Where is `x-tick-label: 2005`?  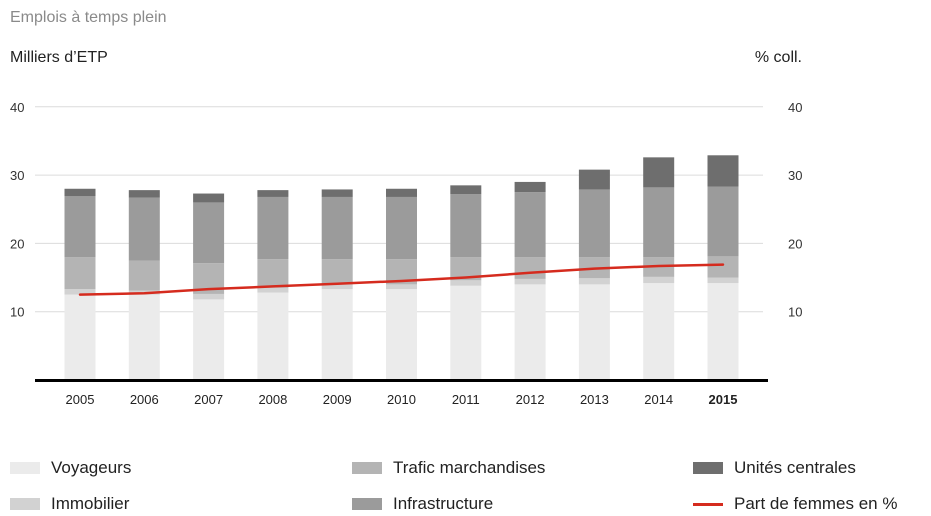 x-tick-label: 2005 is located at coordinates (80, 399).